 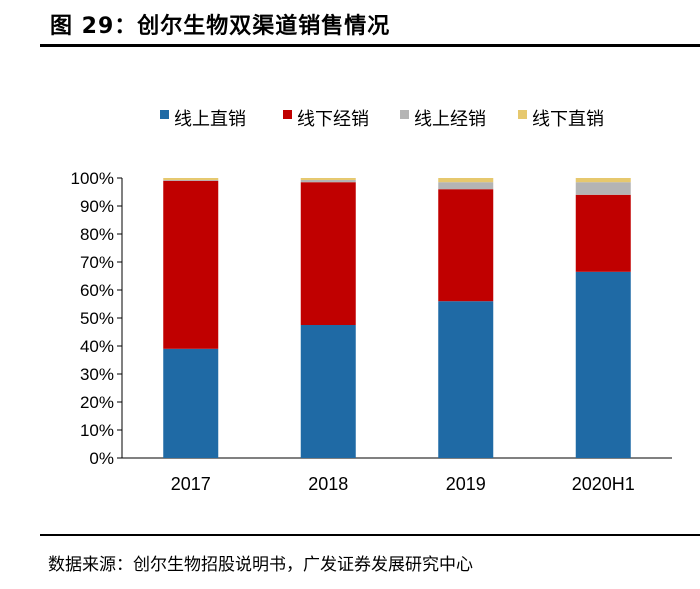 What do you see at coordinates (260, 565) in the screenshot?
I see `source-note: 数据来源：创尔生物招股说明书，广发证券发展研究中心` at bounding box center [260, 565].